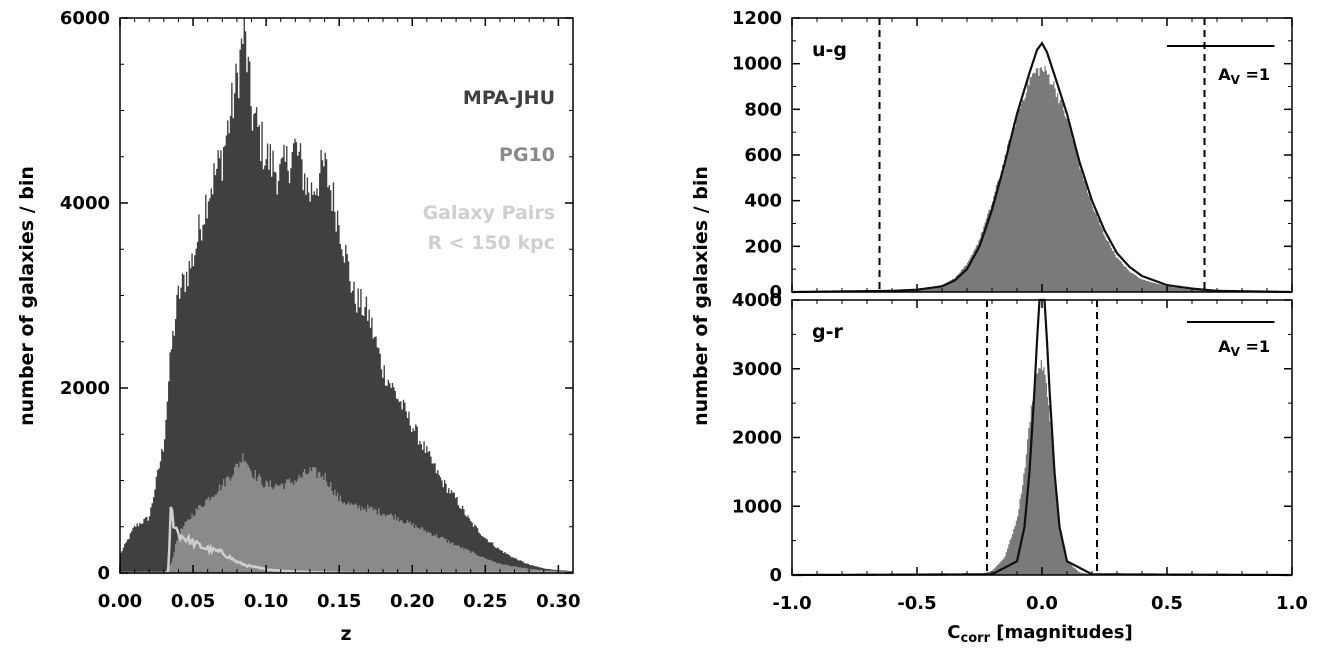  What do you see at coordinates (827, 332) in the screenshot?
I see `panel-label-g-r: g-r` at bounding box center [827, 332].